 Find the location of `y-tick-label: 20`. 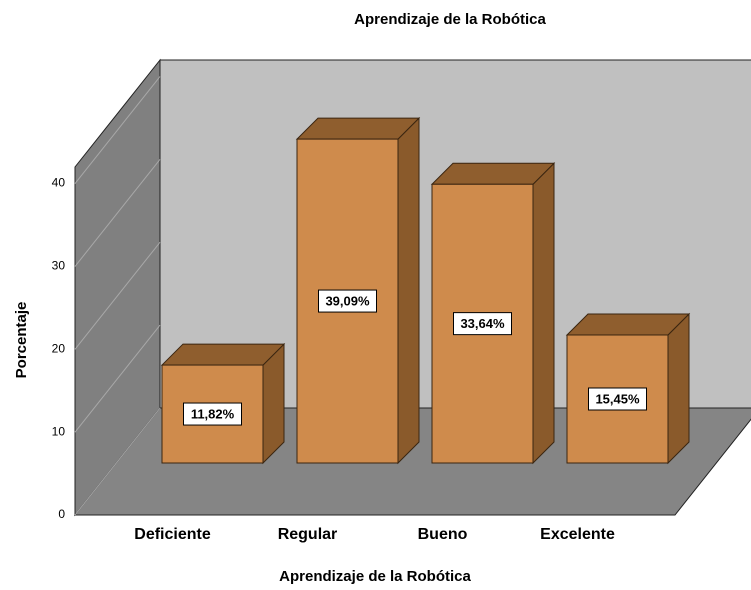

y-tick-label: 20 is located at coordinates (59, 348).